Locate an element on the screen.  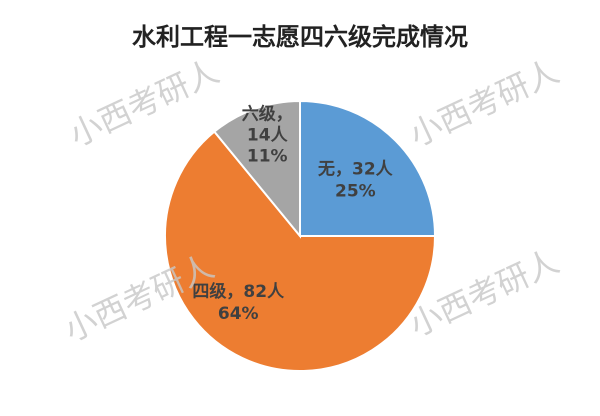
label-line: 六级， is located at coordinates (267, 113).